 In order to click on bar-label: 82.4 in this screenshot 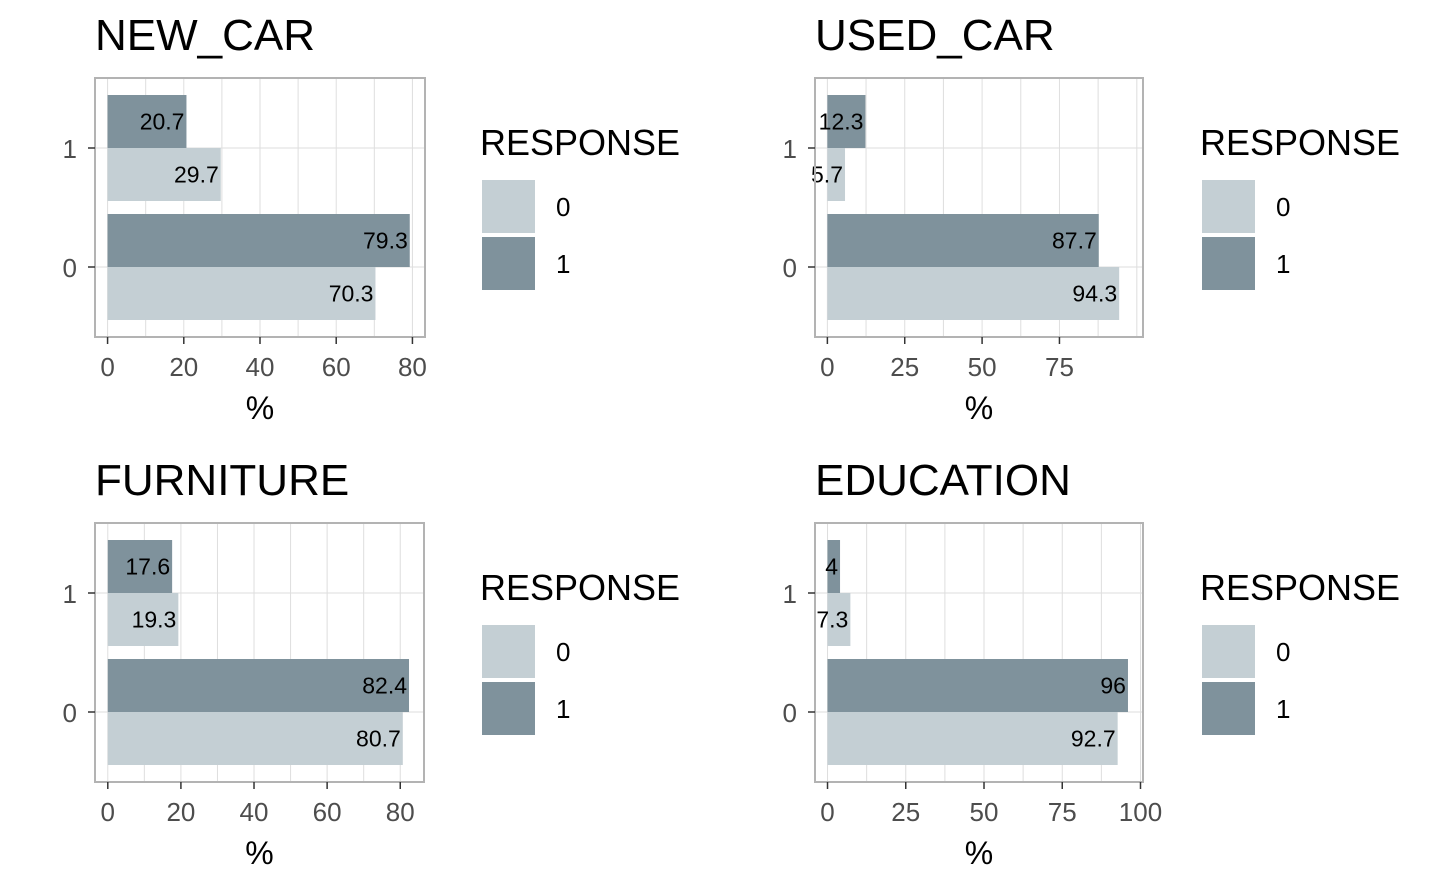, I will do `click(384, 686)`.